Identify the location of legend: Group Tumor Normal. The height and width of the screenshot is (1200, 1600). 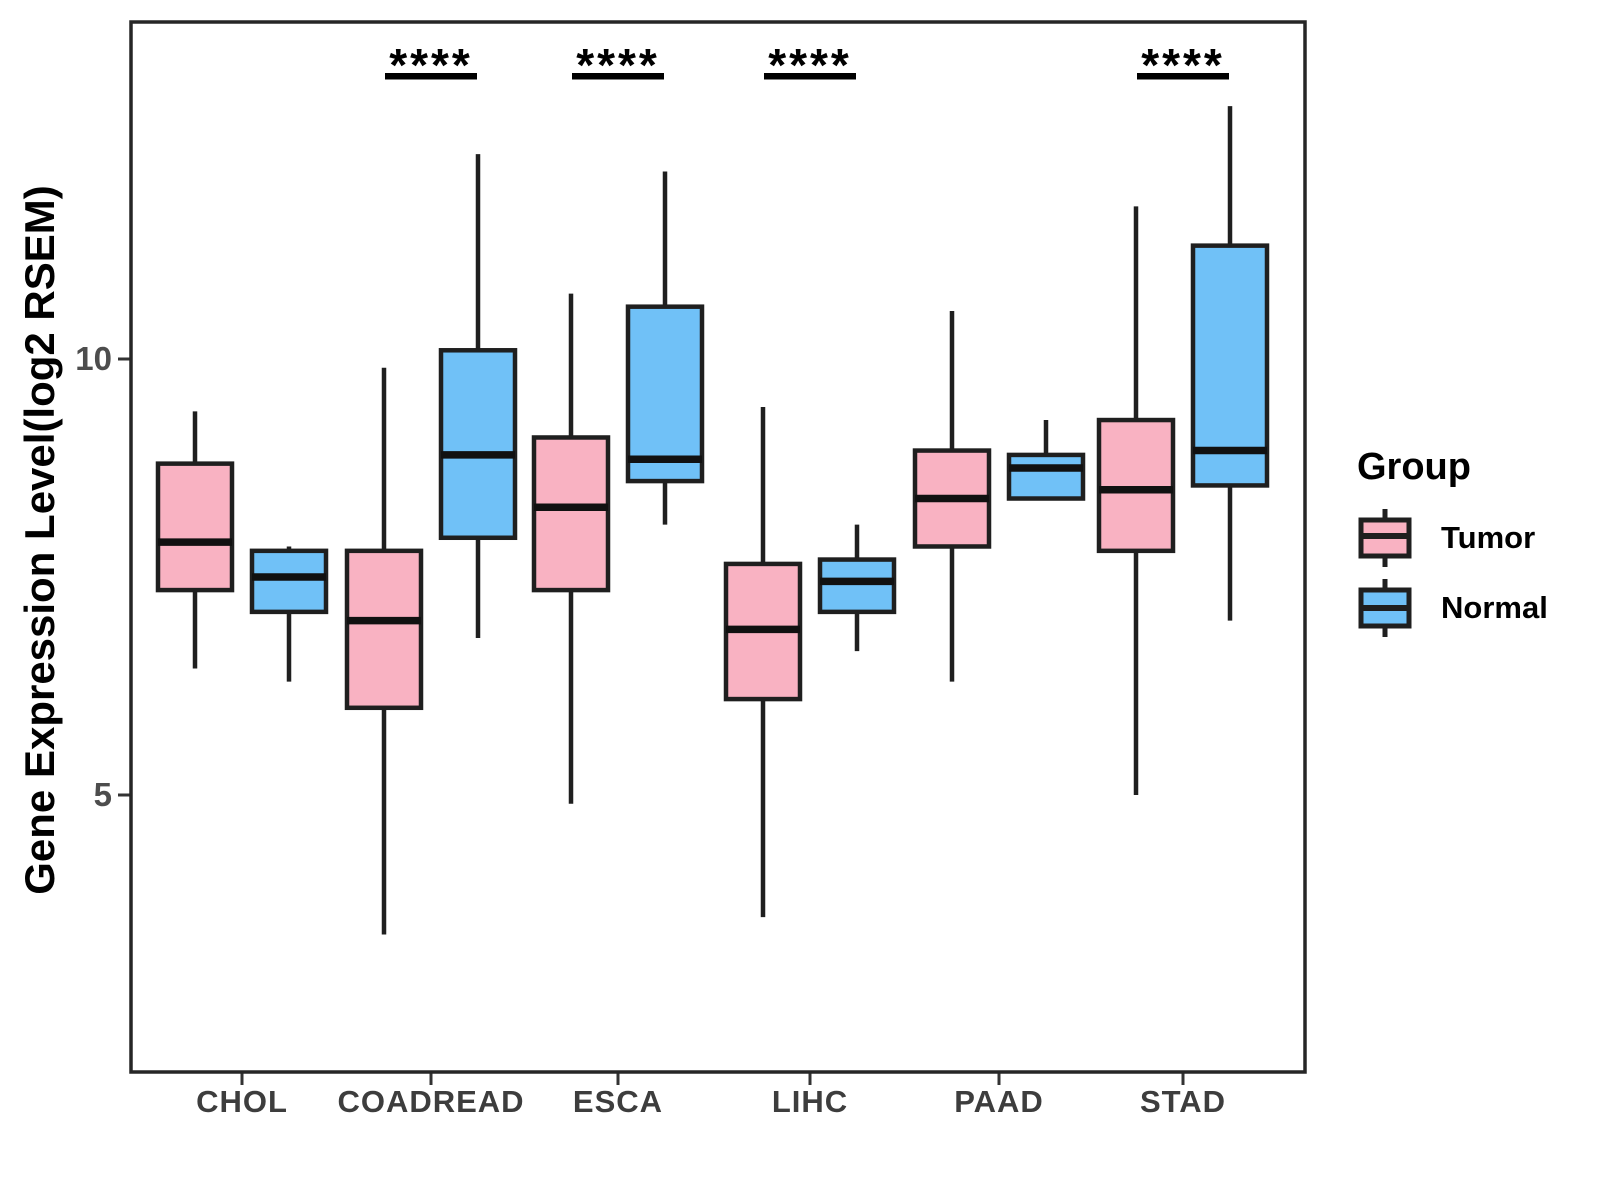
(1452, 544).